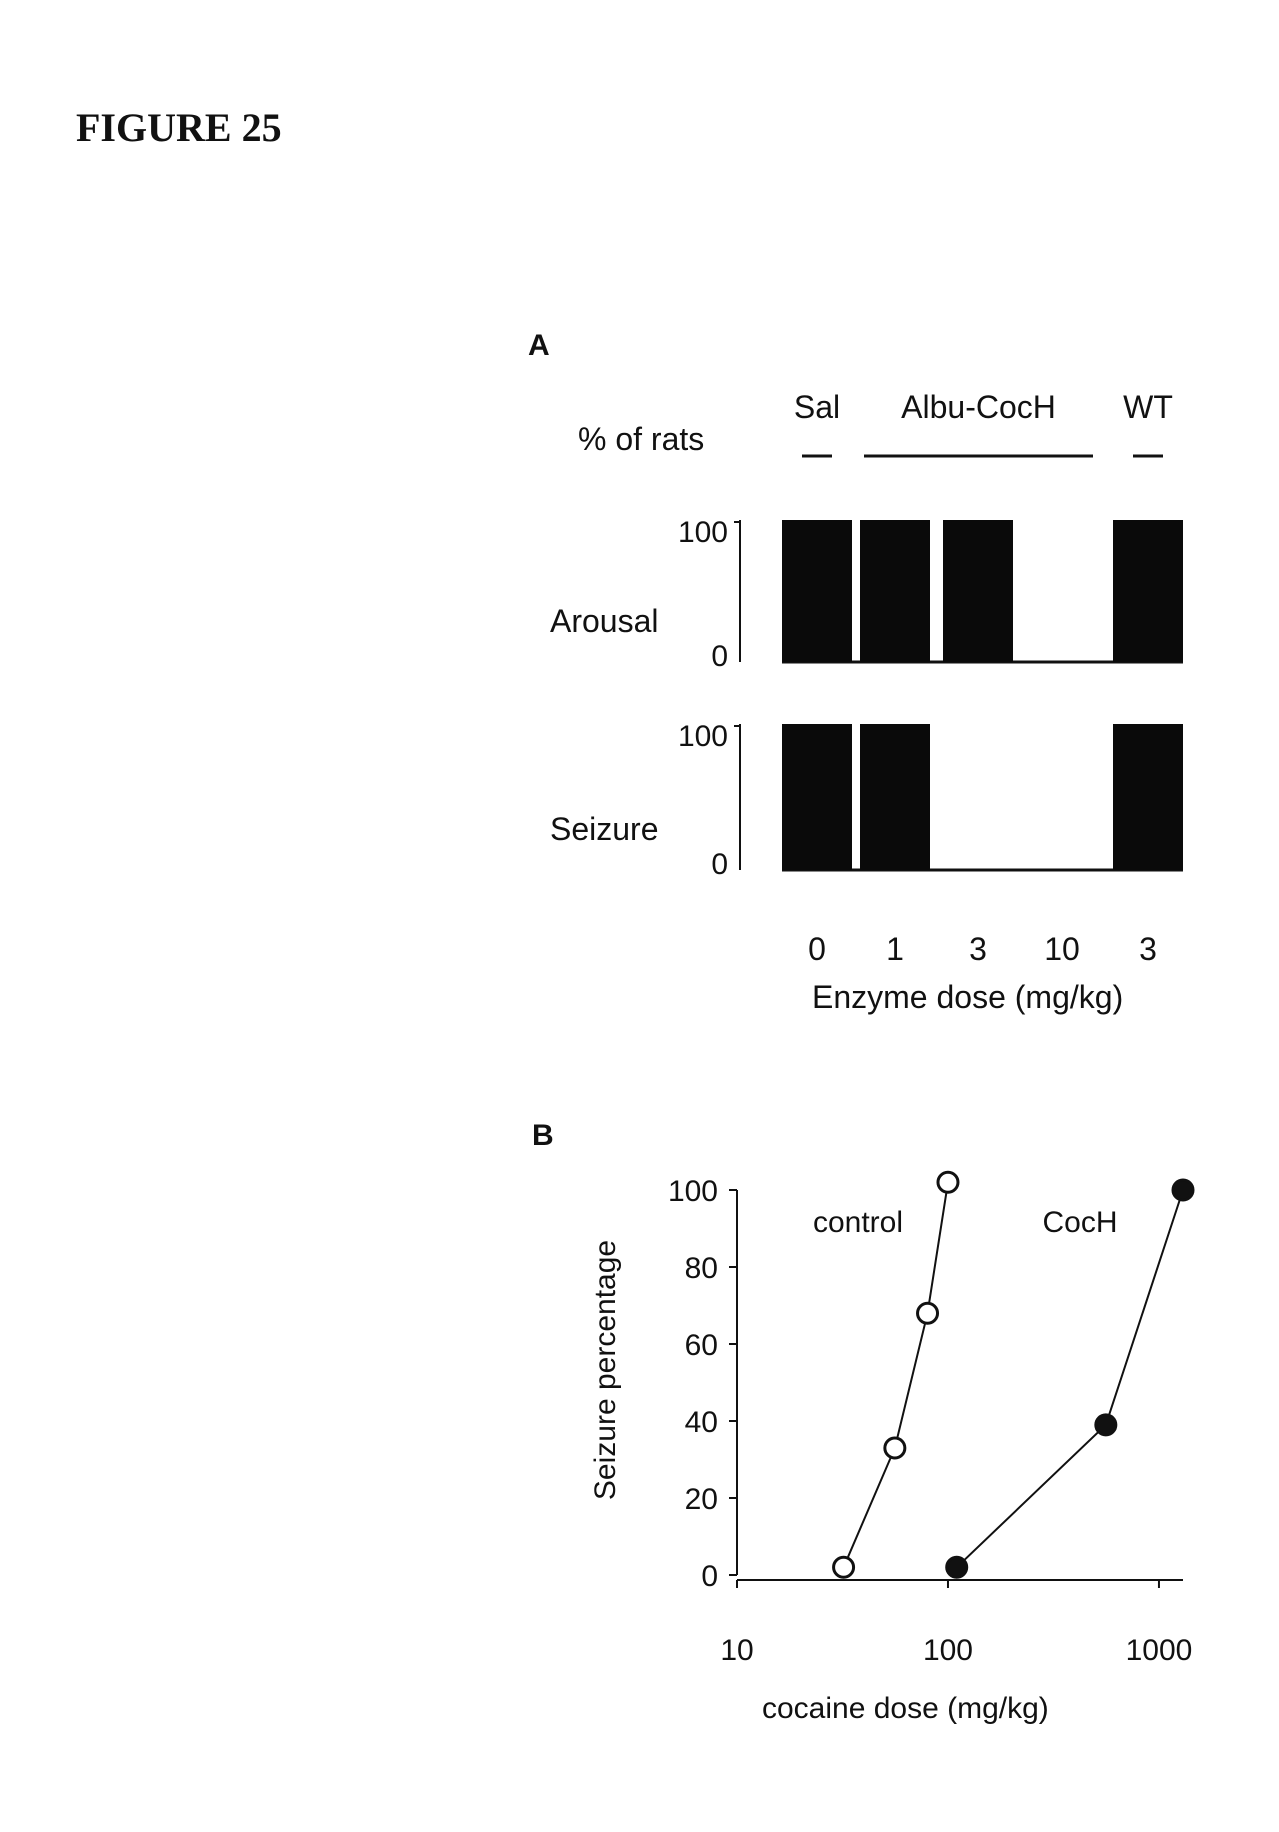 The image size is (1279, 1832). I want to click on panel-a-categories: 0 1 3 10 3, so click(982, 949).